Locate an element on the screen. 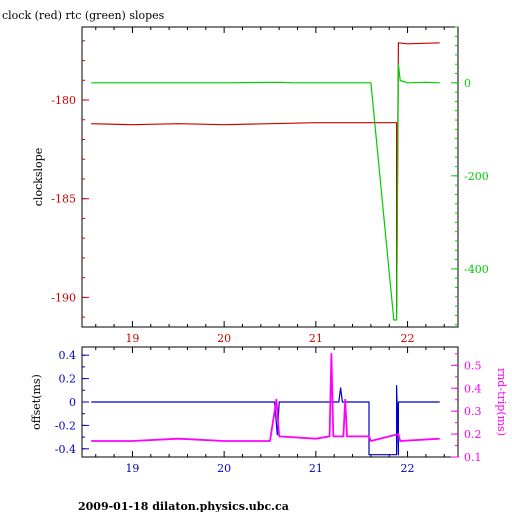 The width and height of the screenshot is (512, 517). top-y2tick-label: -400 is located at coordinates (476, 269).